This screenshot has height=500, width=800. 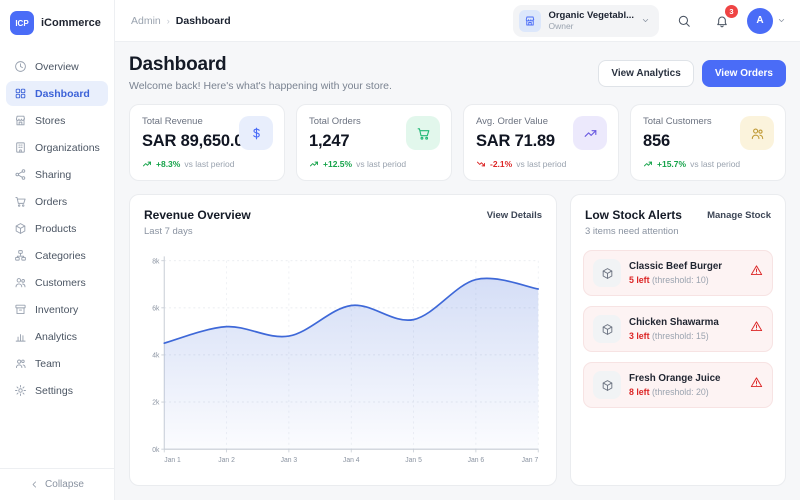 I want to click on warning-icon, so click(x=756, y=329).